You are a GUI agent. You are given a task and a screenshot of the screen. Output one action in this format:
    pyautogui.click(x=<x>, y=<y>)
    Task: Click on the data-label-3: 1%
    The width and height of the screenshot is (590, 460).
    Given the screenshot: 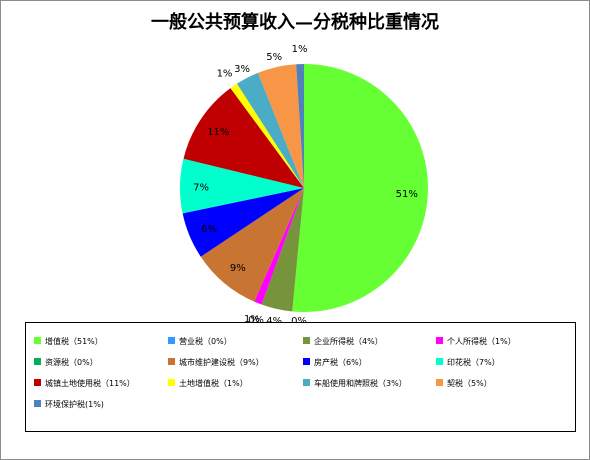 What is the action you would take?
    pyautogui.click(x=252, y=318)
    